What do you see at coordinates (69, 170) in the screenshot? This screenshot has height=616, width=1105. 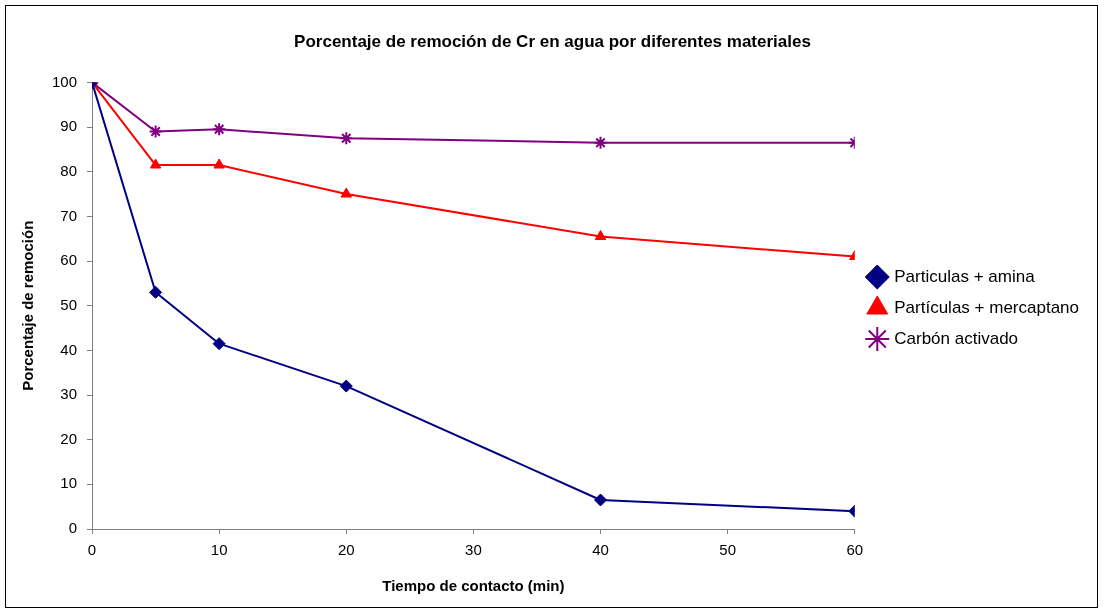 I see `y-tick-label: 80` at bounding box center [69, 170].